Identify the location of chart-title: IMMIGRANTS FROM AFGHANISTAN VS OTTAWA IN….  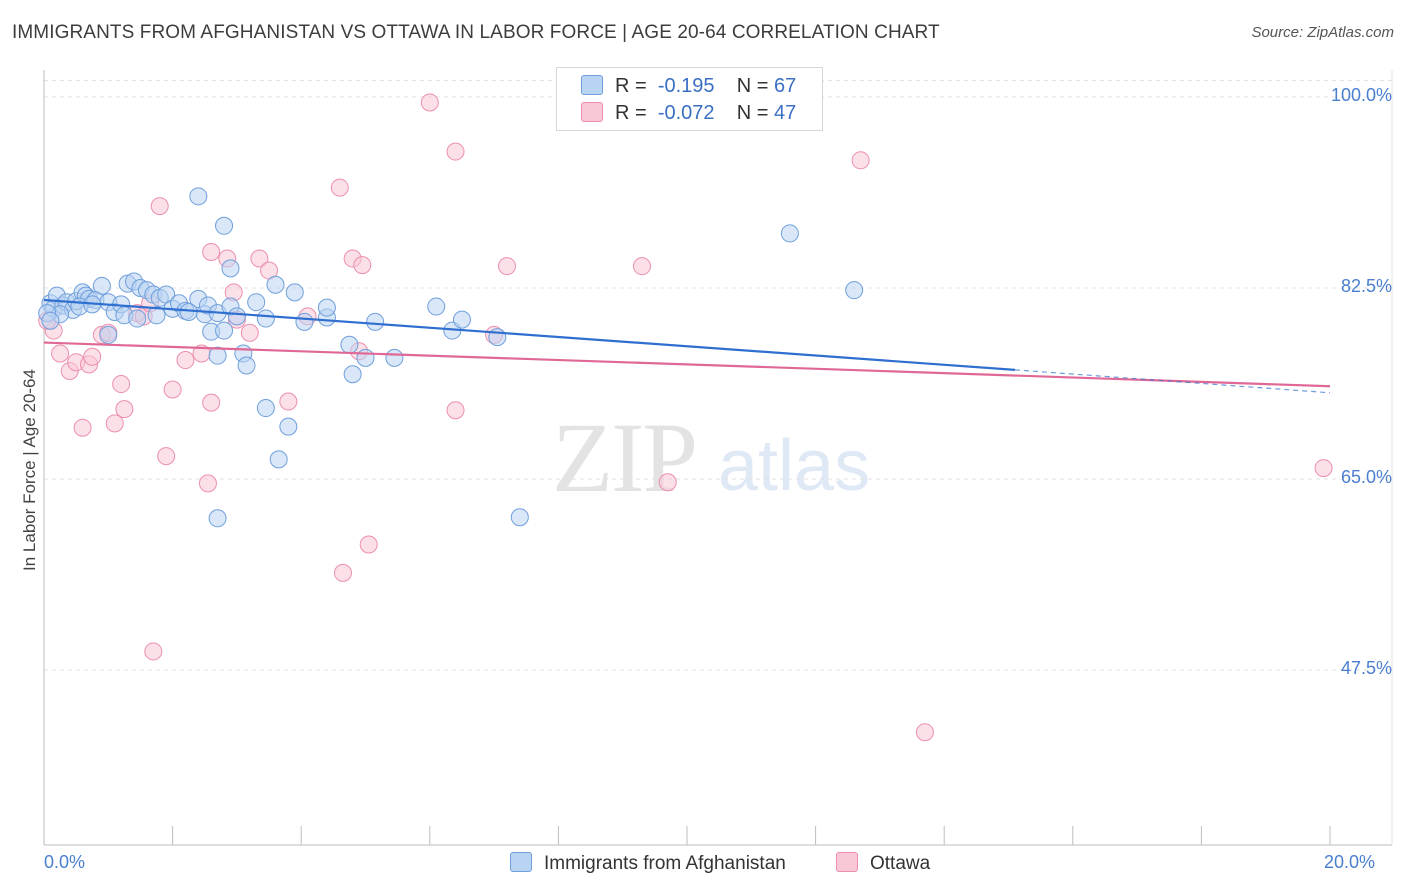
(476, 32).